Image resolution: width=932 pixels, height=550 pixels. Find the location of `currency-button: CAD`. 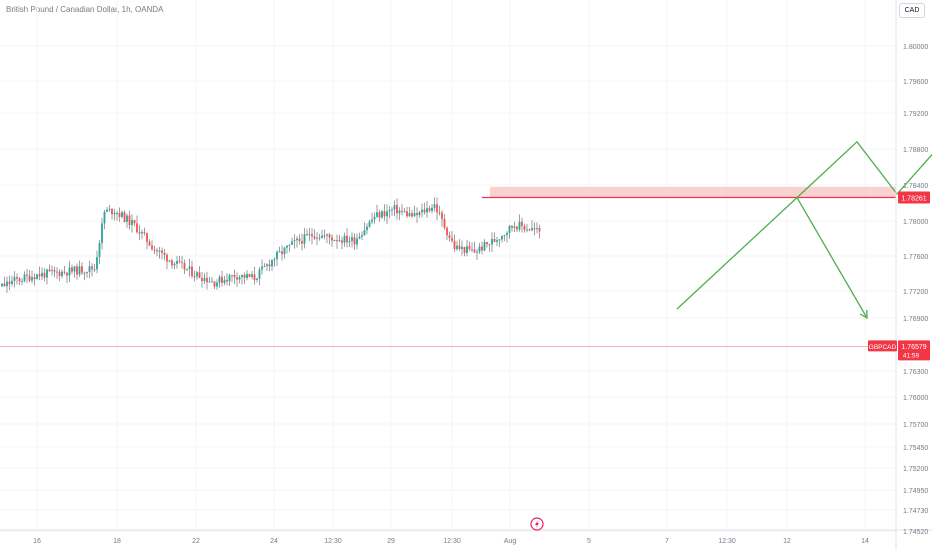

currency-button: CAD is located at coordinates (912, 10).